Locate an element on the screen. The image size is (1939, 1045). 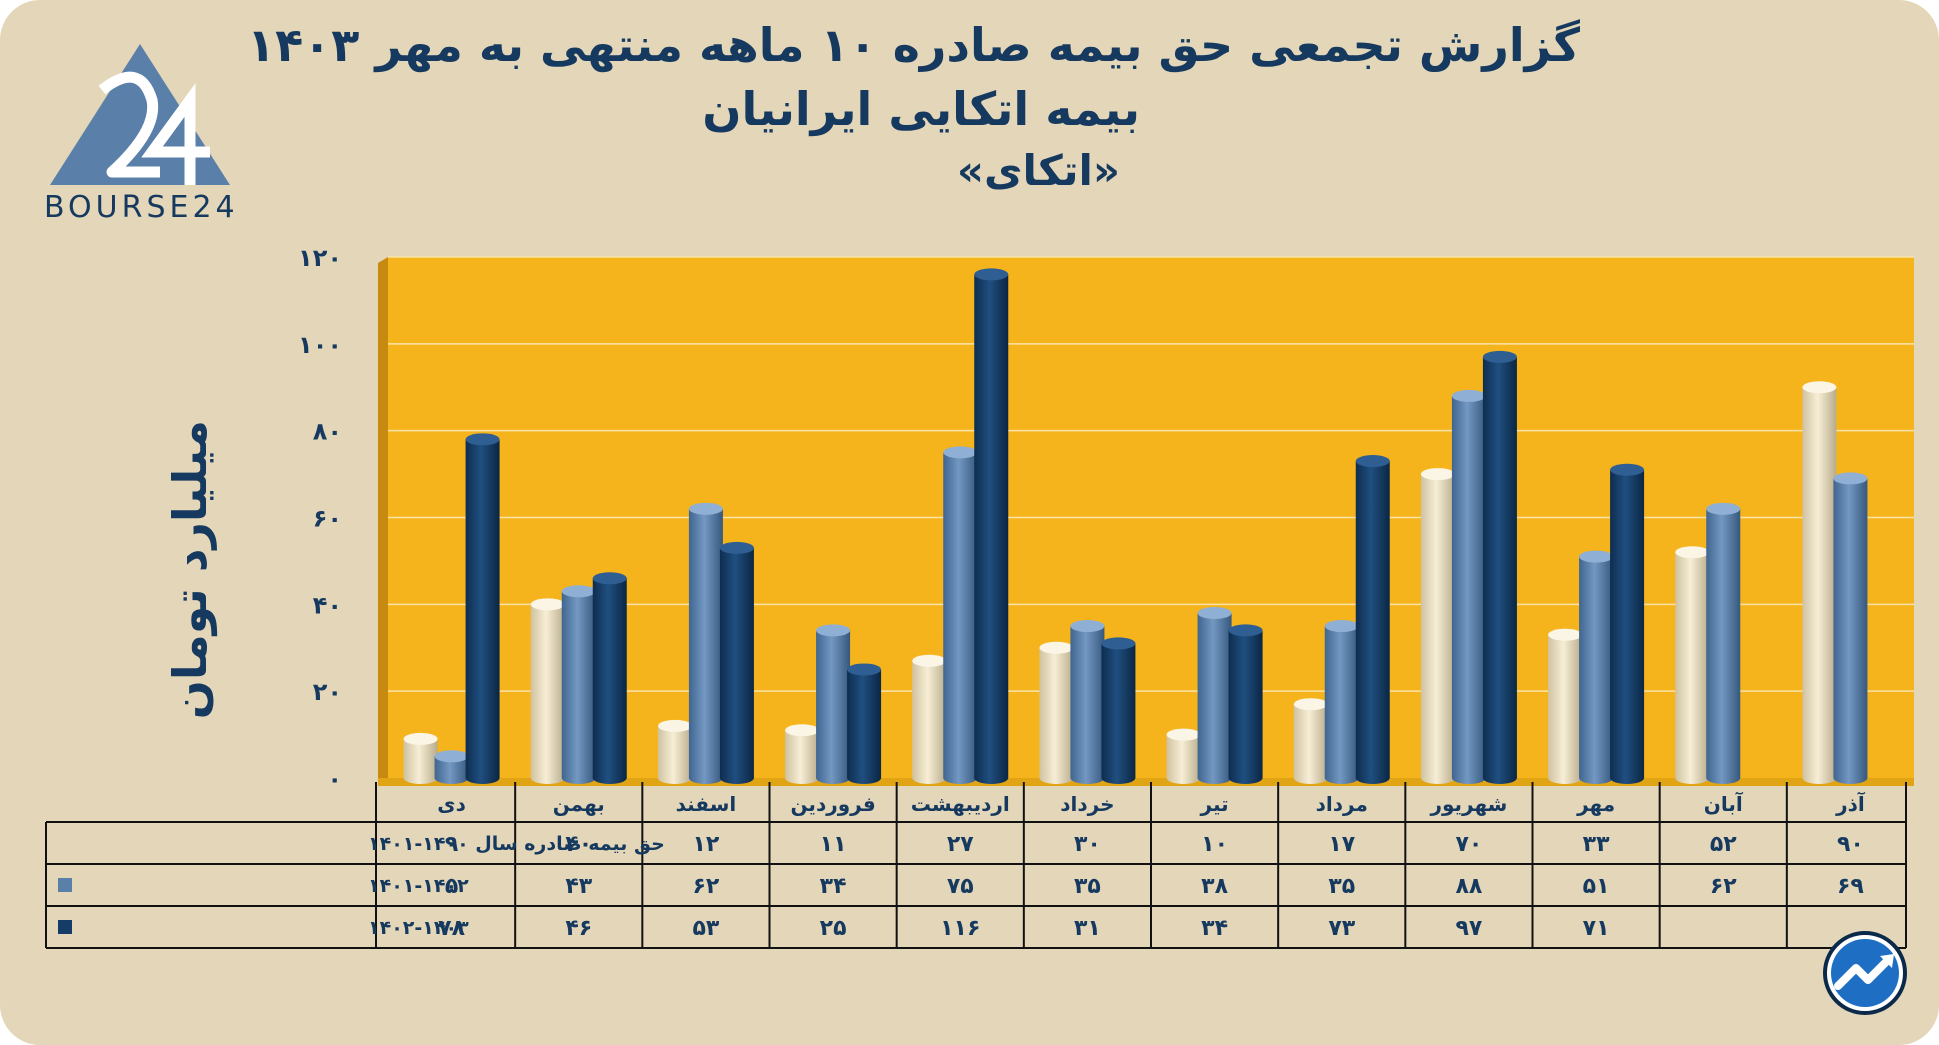
category-label: مرداد is located at coordinates (1342, 804).